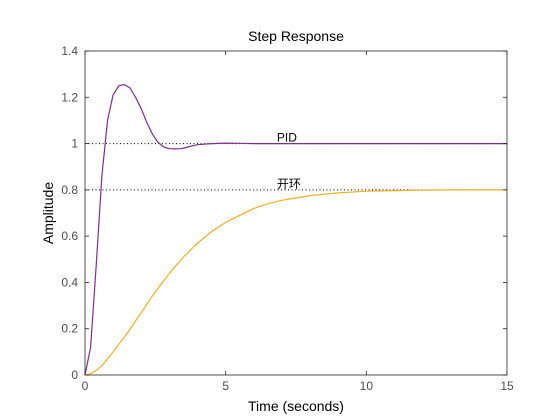  What do you see at coordinates (69, 236) in the screenshot?
I see `y-tick-label: 0.6` at bounding box center [69, 236].